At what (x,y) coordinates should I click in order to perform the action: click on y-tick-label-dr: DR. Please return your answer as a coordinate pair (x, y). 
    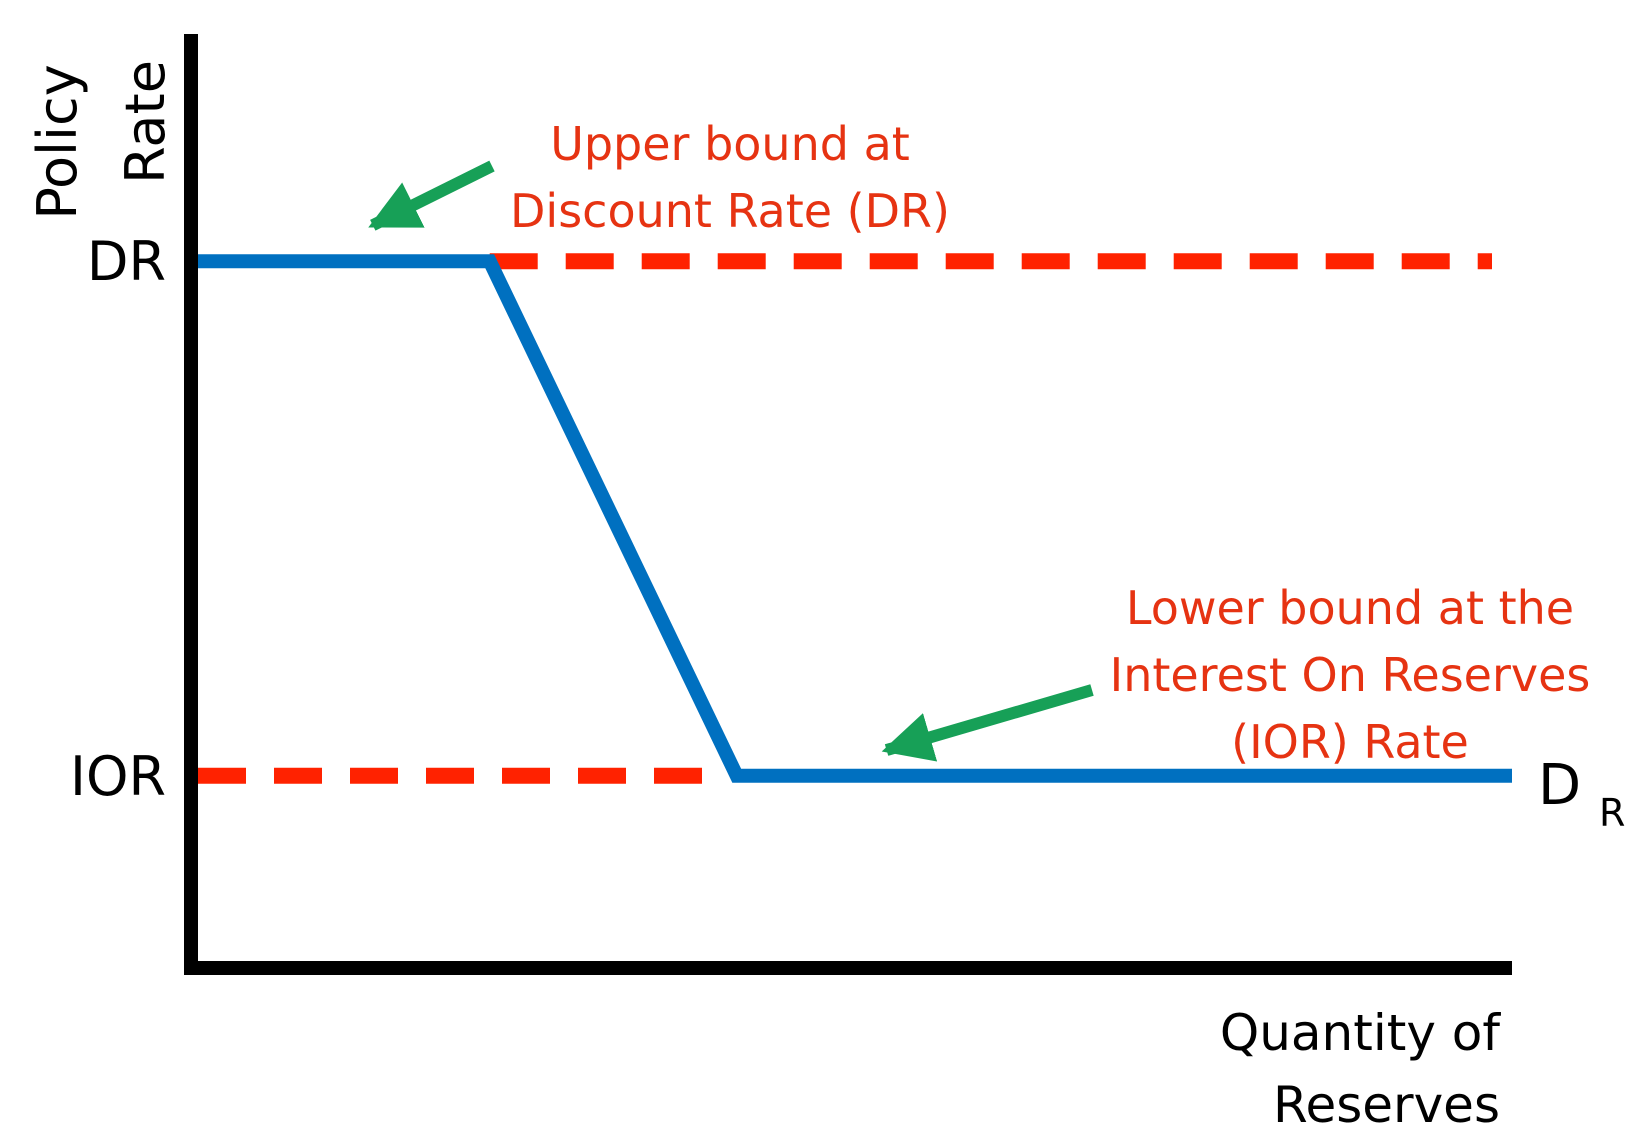
    Looking at the image, I should click on (126, 261).